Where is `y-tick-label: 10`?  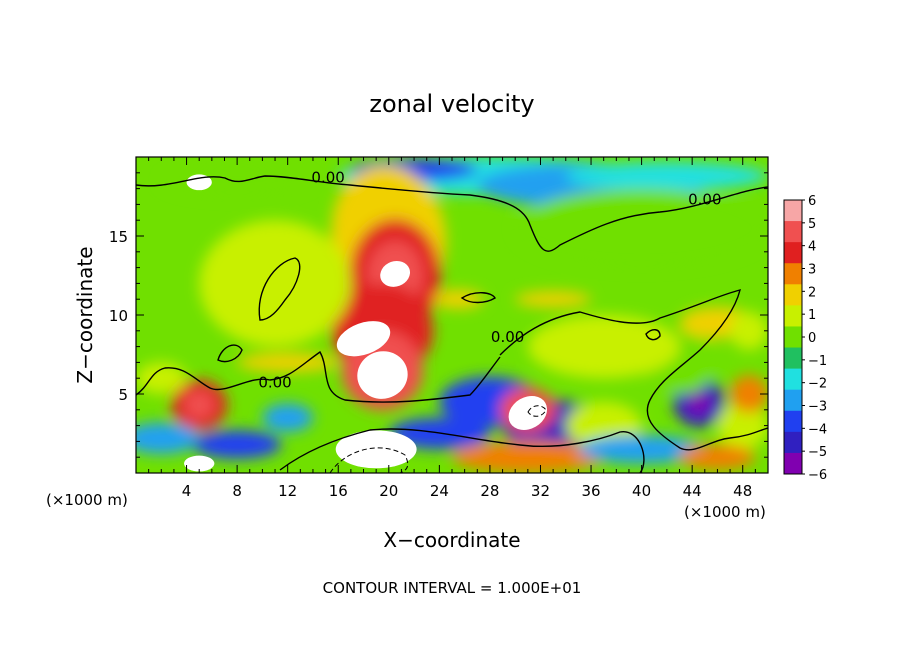
y-tick-label: 10 is located at coordinates (118, 316).